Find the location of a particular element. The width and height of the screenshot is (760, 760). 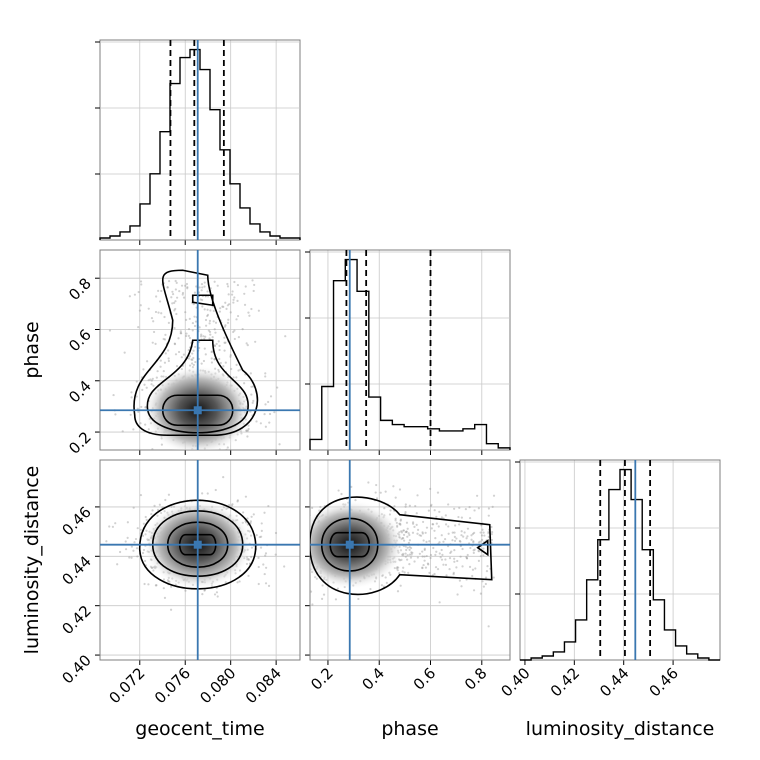

tick-label-x: 0.46 is located at coordinates (664, 682).